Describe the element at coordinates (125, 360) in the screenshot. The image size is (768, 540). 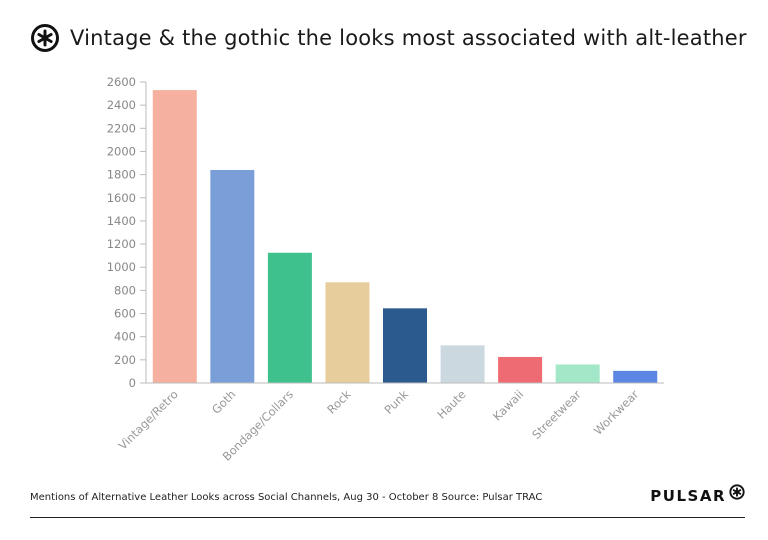
I see `y-tick-label: 200` at that location.